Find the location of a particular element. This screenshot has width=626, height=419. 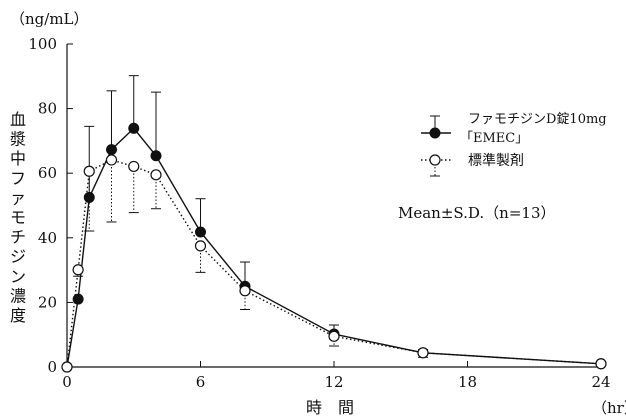

legend: ファモチジンD錠10mg 「EMEC」 標準製剤 is located at coordinates (514, 144).